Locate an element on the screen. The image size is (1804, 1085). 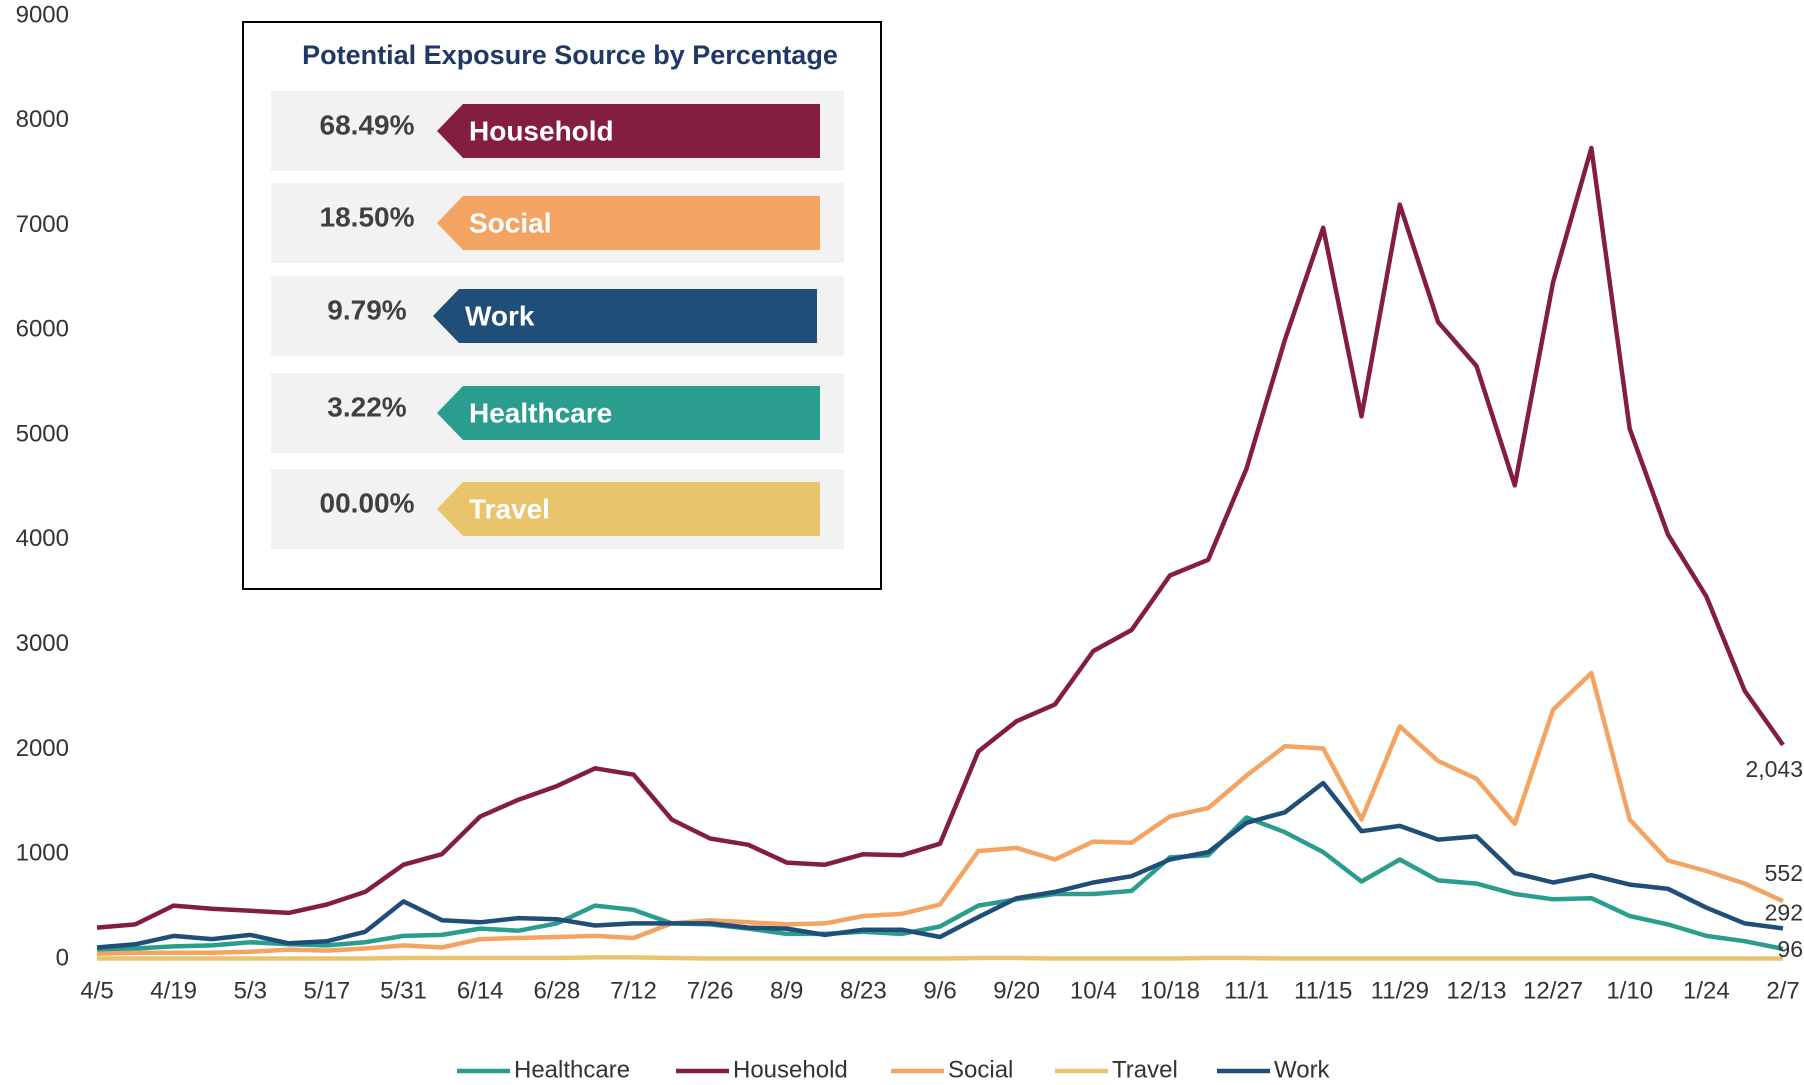
y-tick-label: 8000 is located at coordinates (42, 119).